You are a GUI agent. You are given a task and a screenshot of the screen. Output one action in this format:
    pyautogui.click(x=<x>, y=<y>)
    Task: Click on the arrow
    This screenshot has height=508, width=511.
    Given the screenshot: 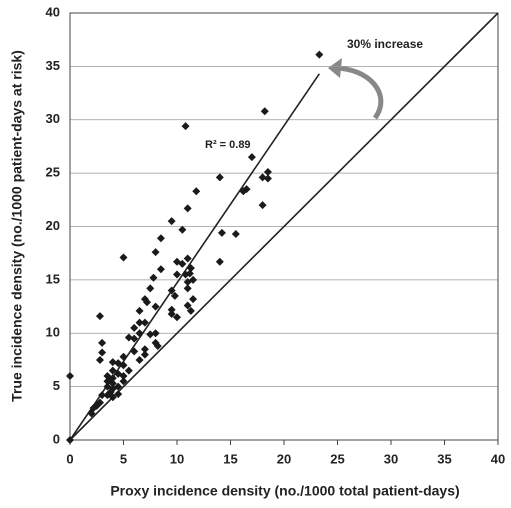 What is the action you would take?
    pyautogui.click(x=358, y=92)
    